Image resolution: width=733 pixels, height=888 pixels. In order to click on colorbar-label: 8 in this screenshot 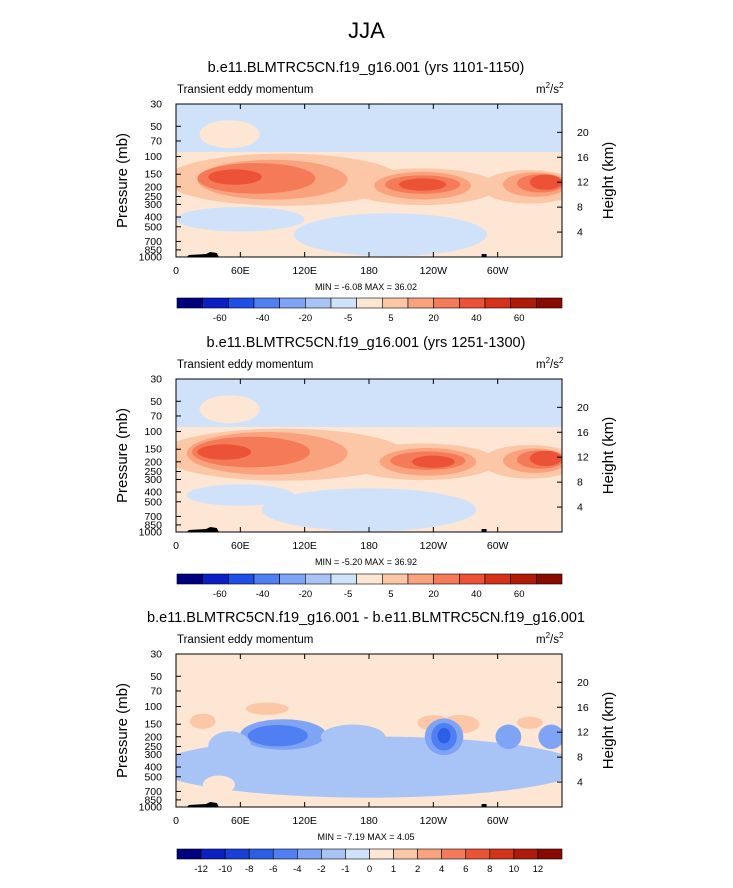, I will do `click(489, 869)`.